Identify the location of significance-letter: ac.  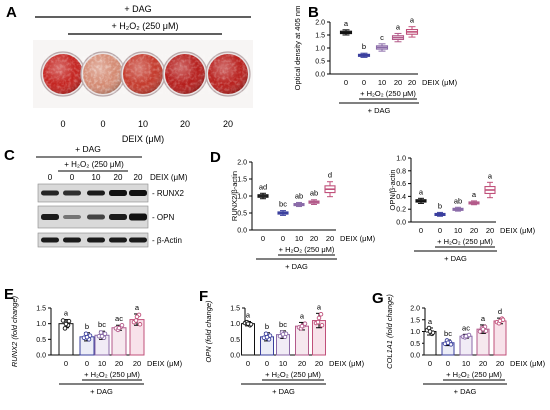
(119, 318).